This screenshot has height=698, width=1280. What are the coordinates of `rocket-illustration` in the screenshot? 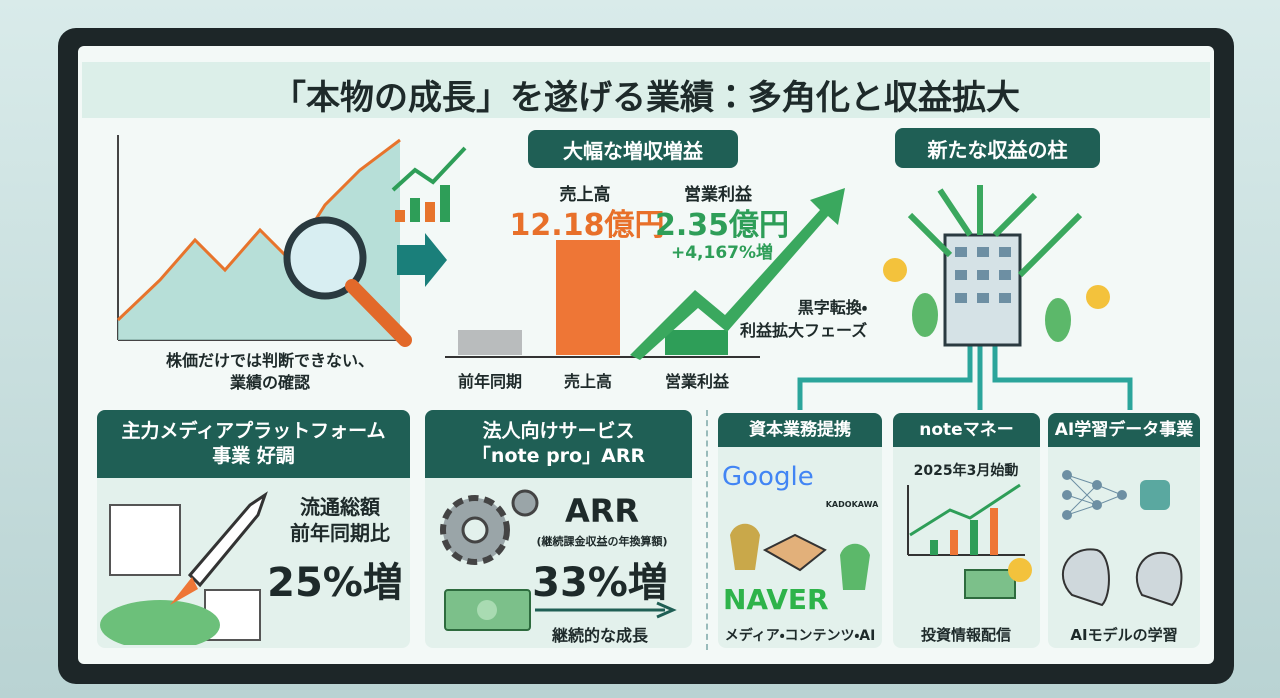 It's located at (184, 568).